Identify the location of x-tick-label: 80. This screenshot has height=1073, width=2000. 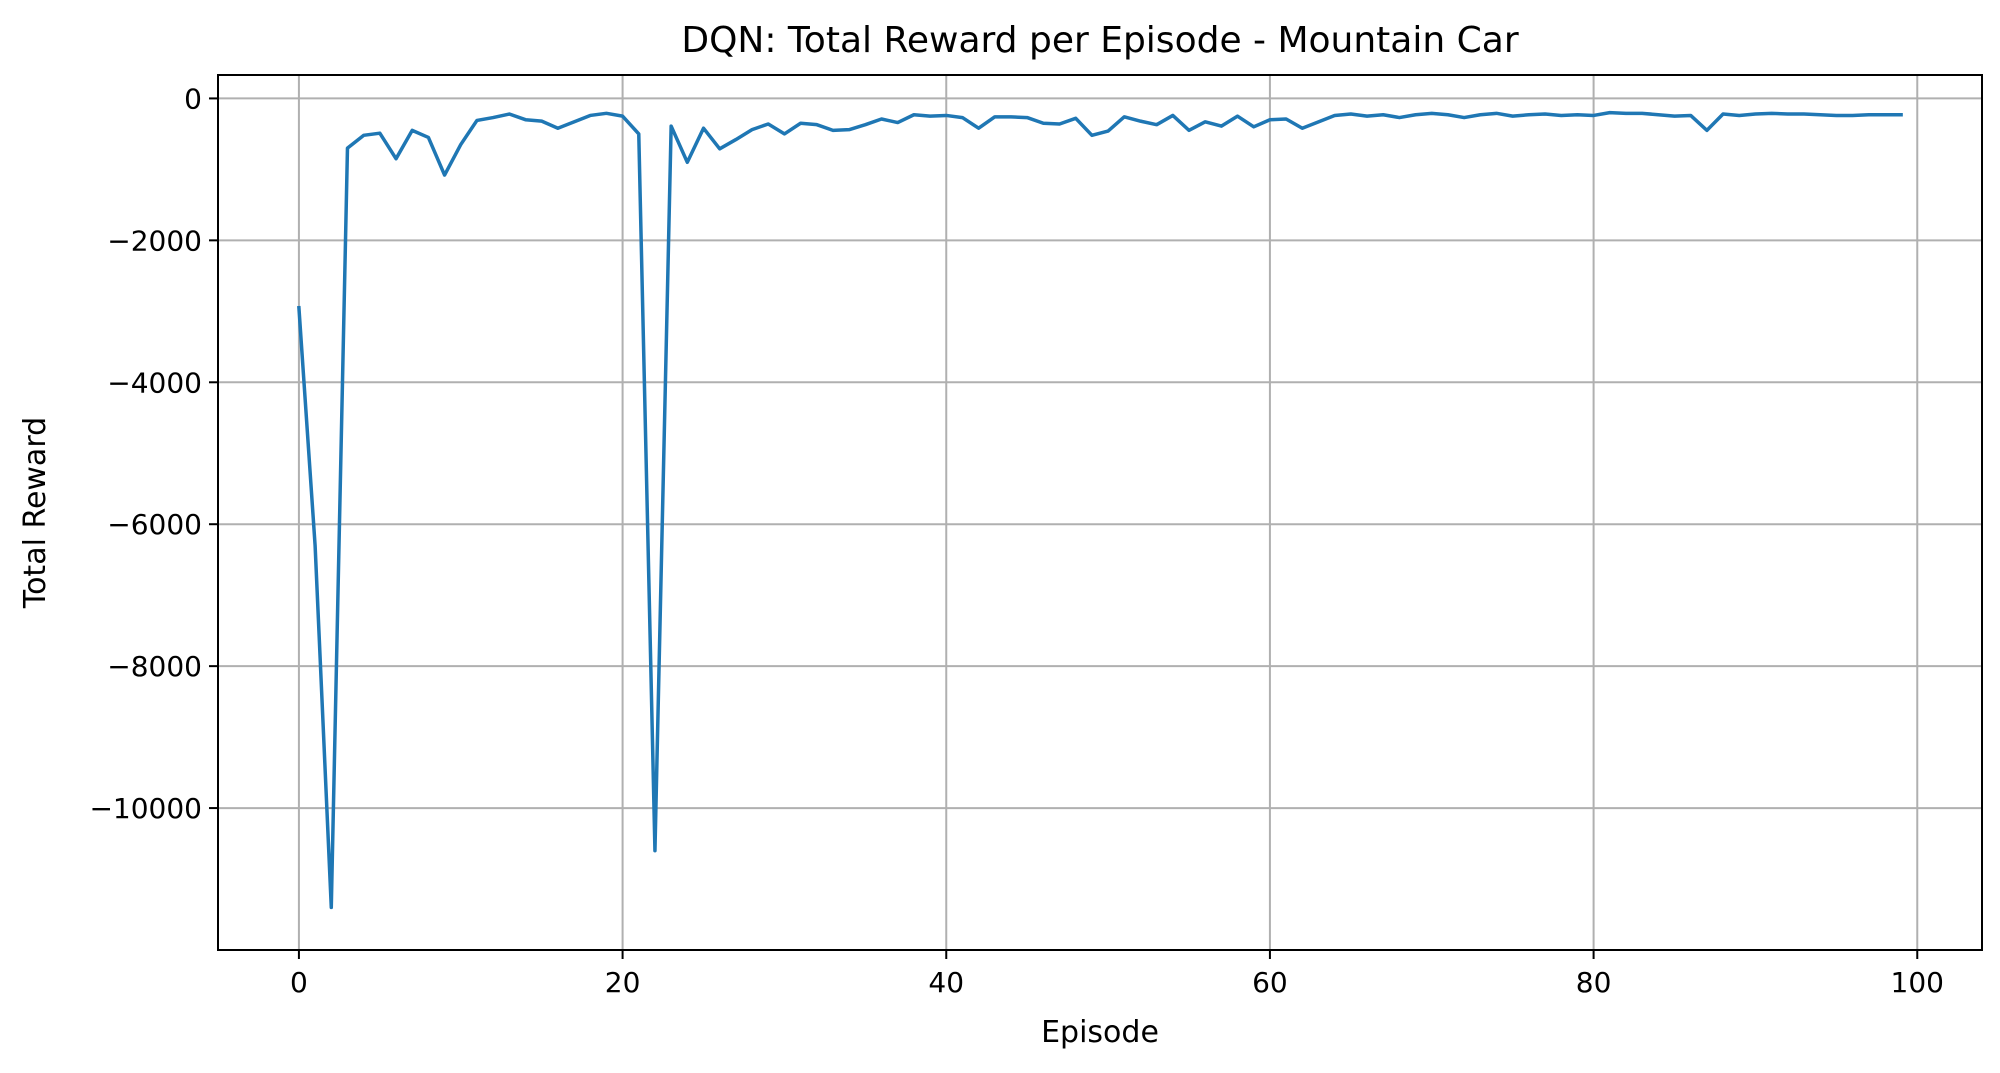
(1594, 982).